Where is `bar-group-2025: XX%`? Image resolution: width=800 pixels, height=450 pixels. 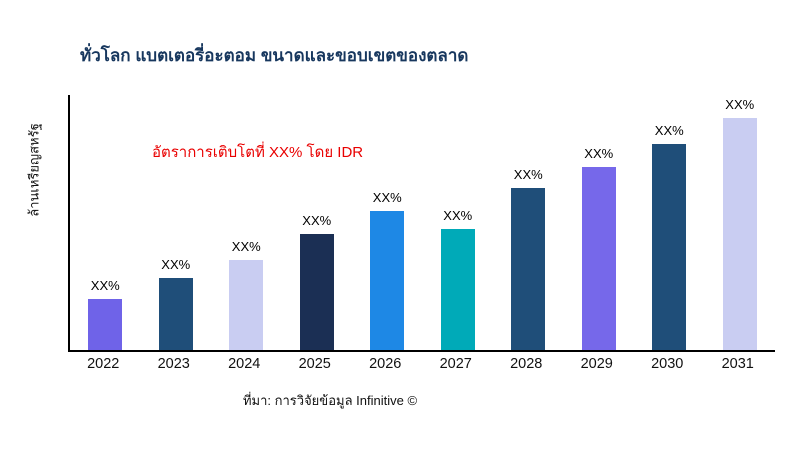
bar-group-2025: XX% is located at coordinates (317, 281).